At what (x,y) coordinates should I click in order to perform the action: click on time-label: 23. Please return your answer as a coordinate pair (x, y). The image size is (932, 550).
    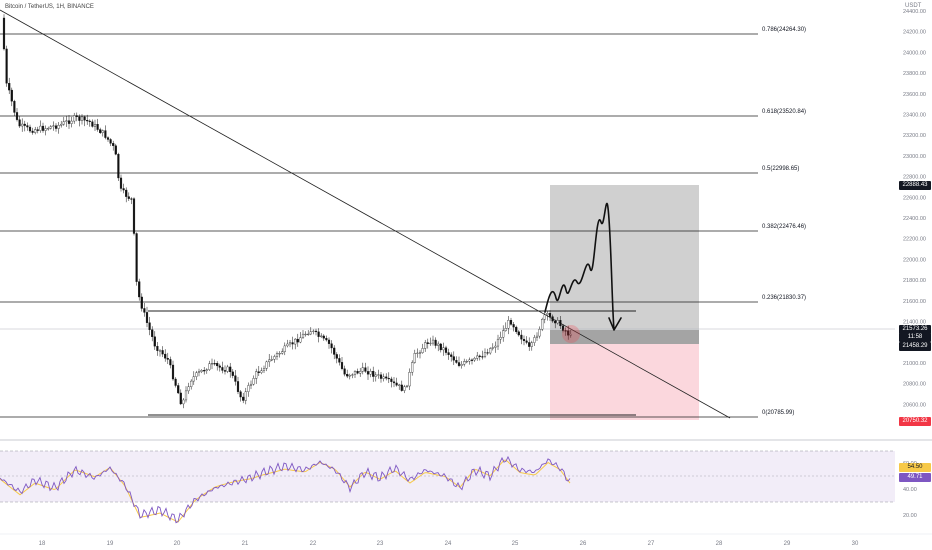
    Looking at the image, I should click on (380, 544).